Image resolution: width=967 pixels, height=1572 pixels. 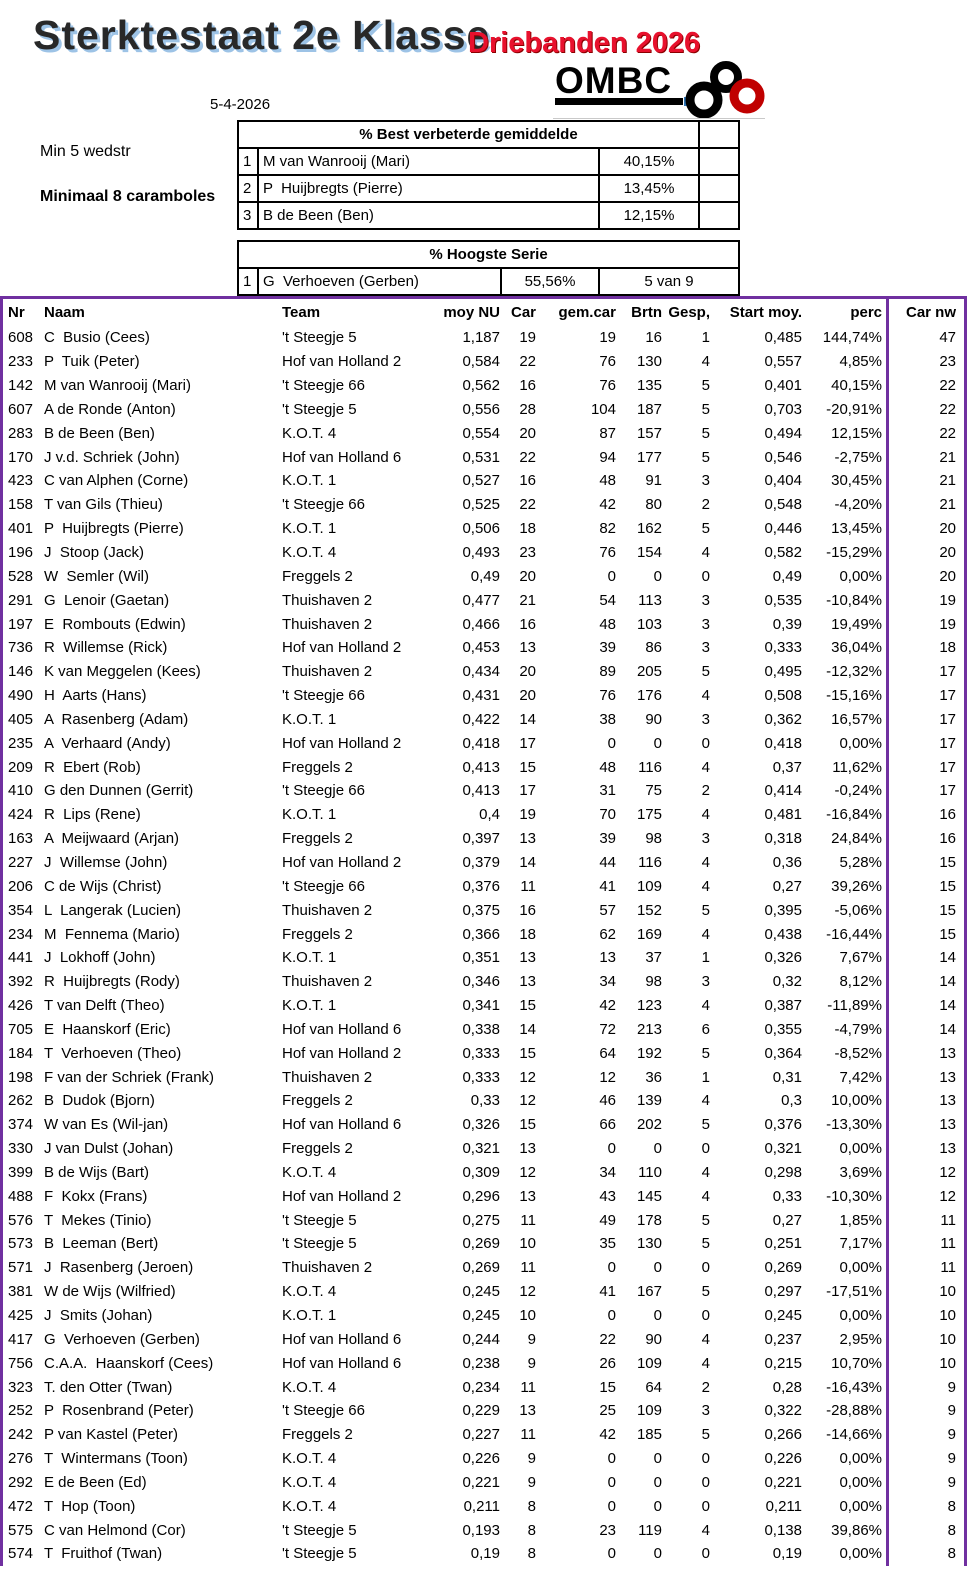 I want to click on car-value: 23, so click(x=527, y=553).